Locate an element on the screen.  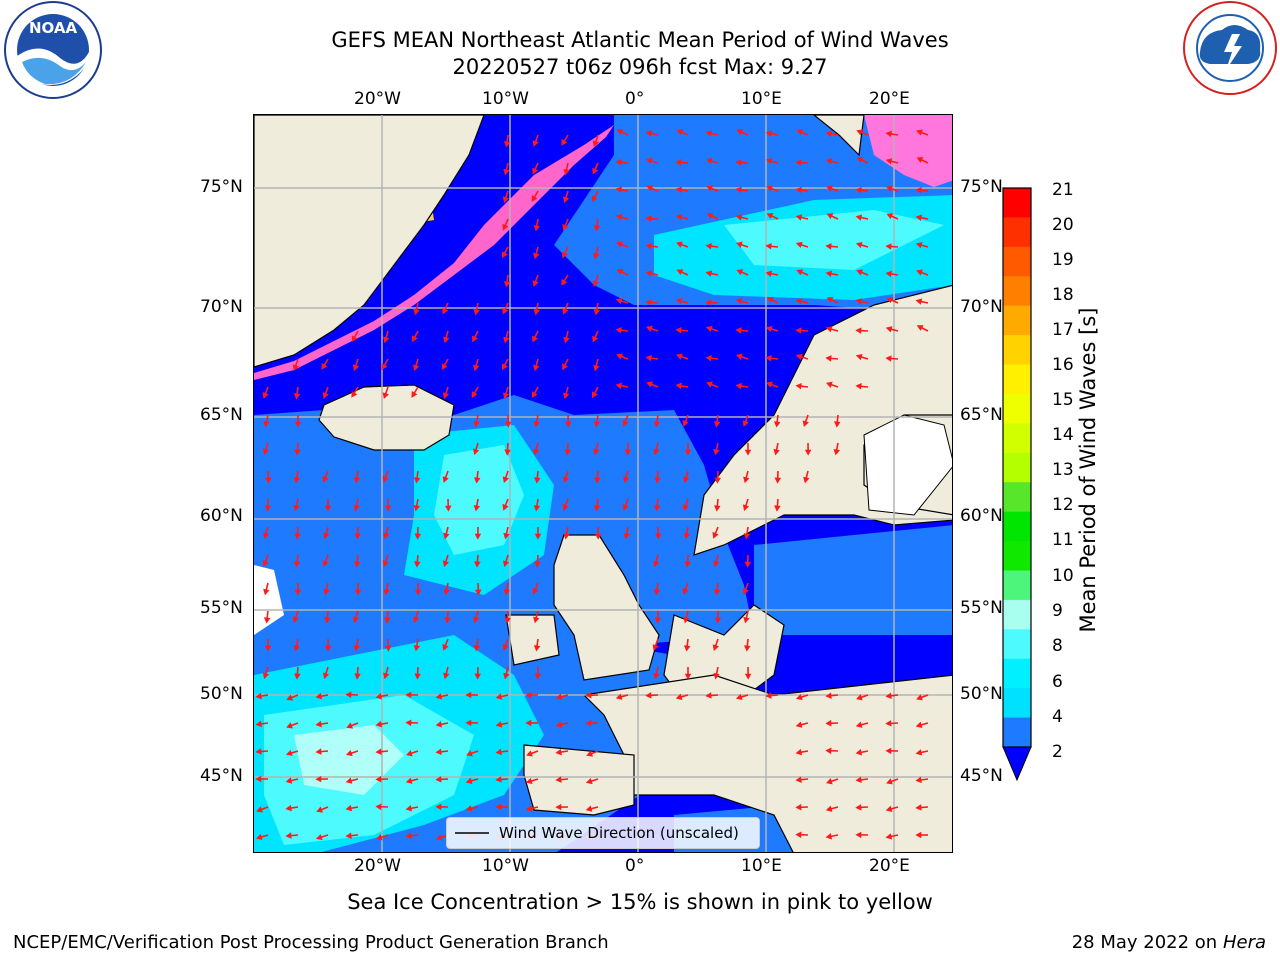
colorbar-tick-label: 20 is located at coordinates (1063, 225).